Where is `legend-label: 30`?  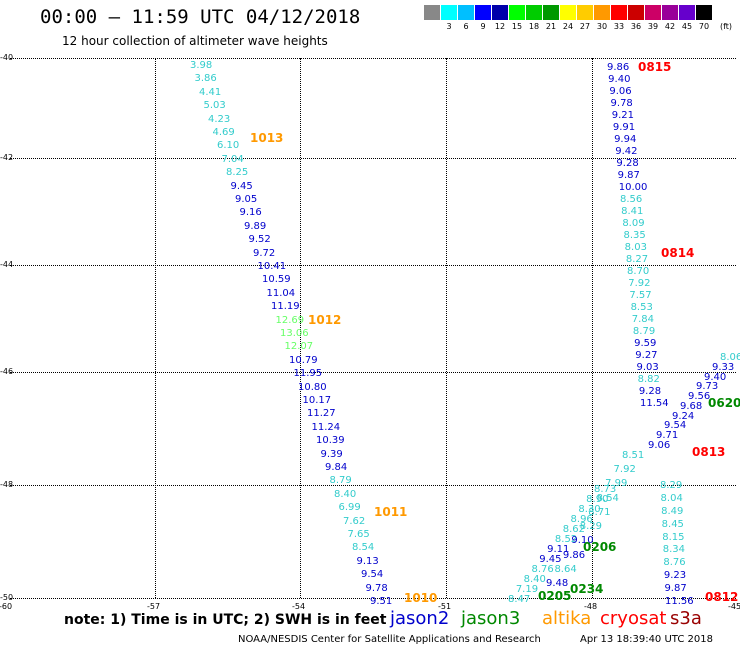 legend-label: 30 is located at coordinates (602, 26).